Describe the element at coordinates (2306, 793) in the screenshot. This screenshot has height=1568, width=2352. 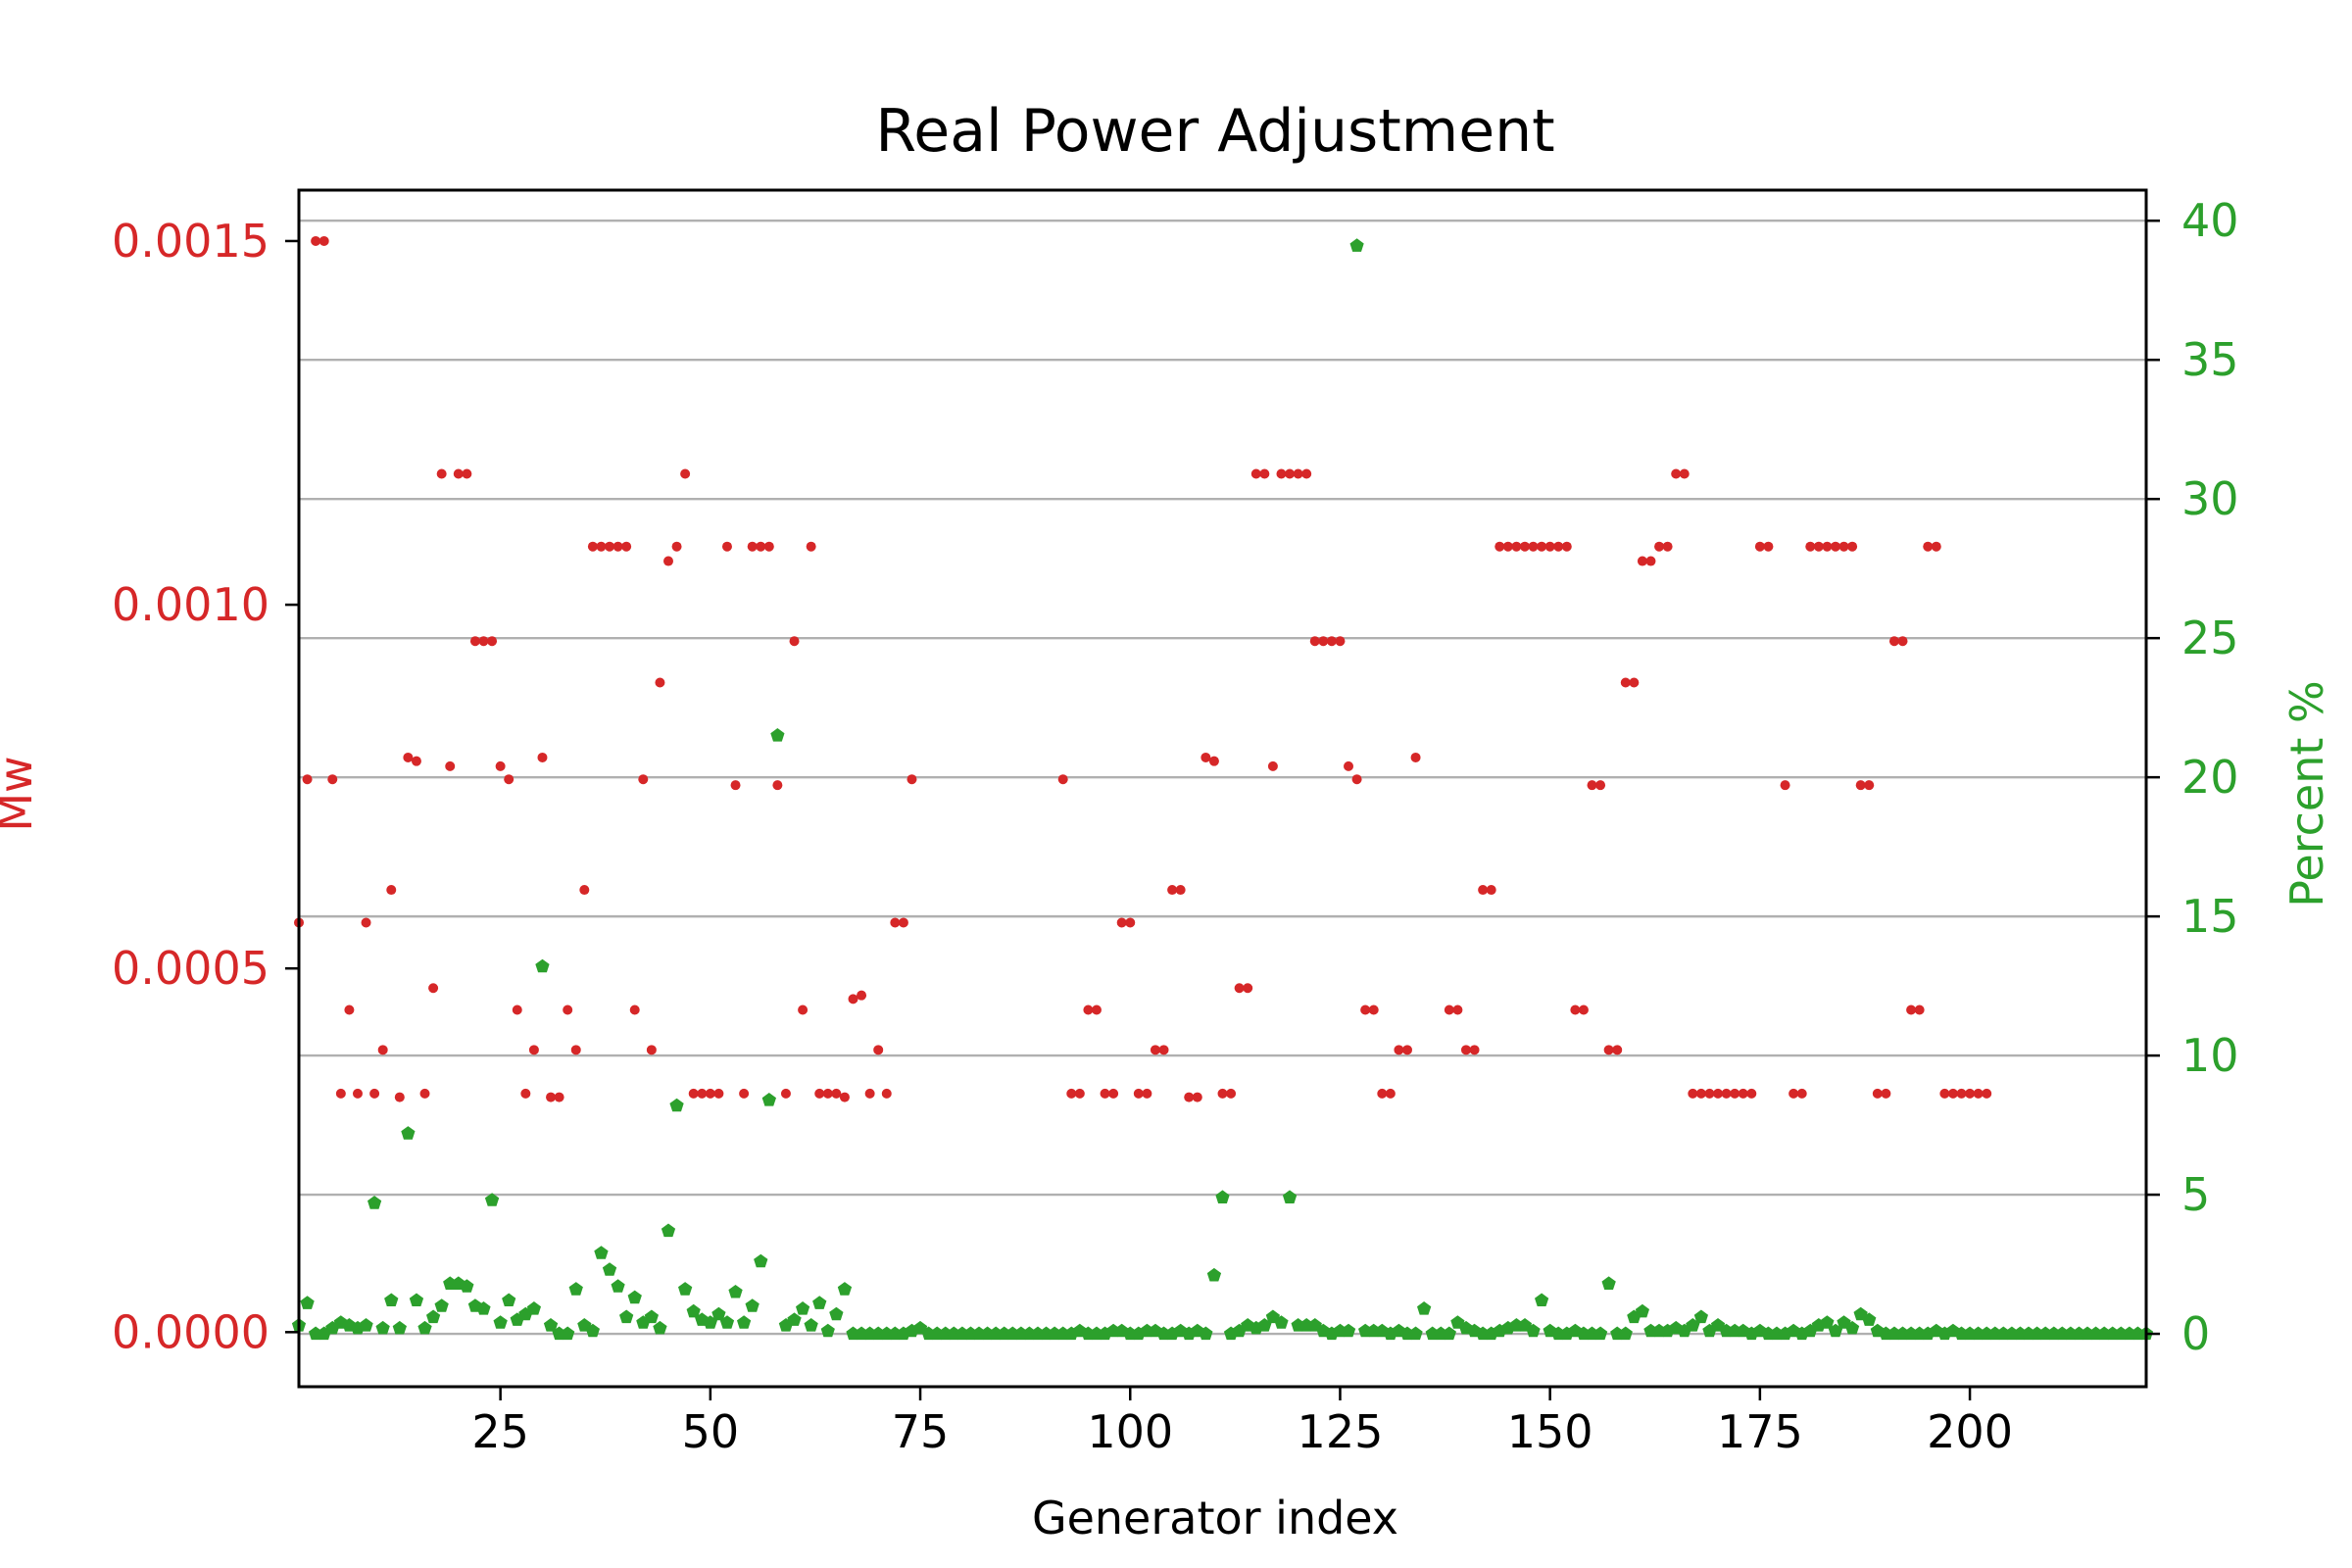
I see `y-axis-right-title: Percent %` at that location.